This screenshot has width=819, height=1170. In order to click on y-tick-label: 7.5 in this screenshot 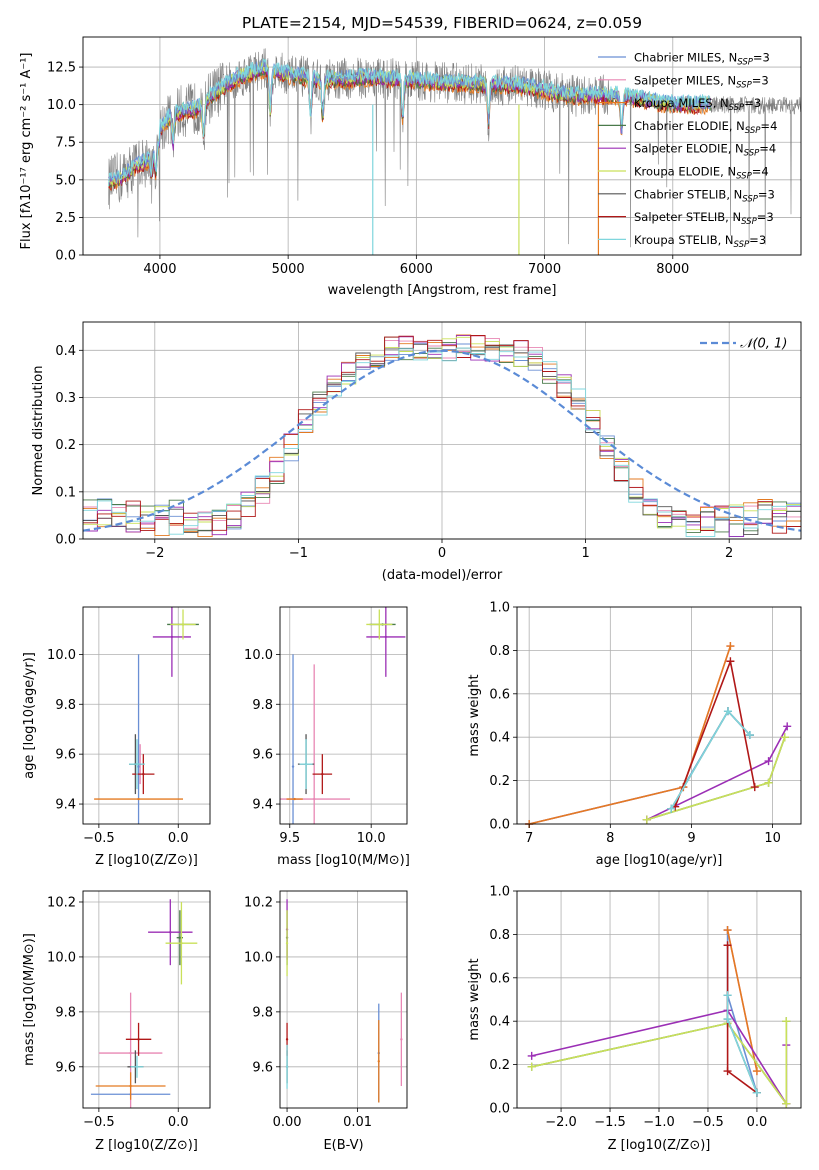, I will do `click(65, 143)`.